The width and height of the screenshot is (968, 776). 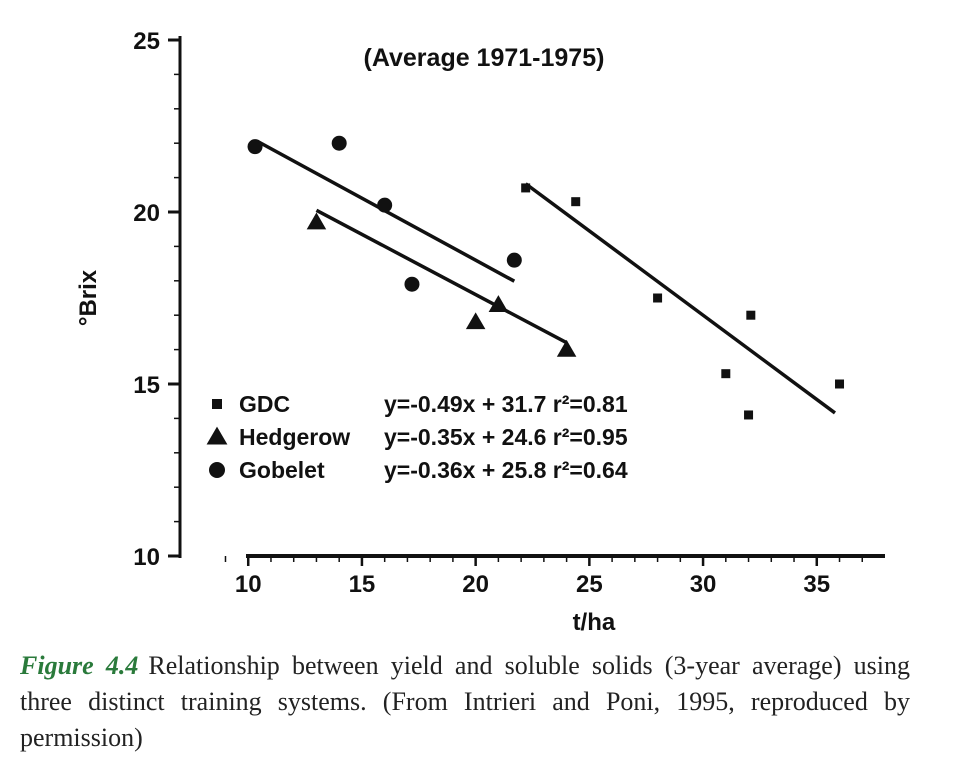 I want to click on x-axis-label: t/ha, so click(x=594, y=622).